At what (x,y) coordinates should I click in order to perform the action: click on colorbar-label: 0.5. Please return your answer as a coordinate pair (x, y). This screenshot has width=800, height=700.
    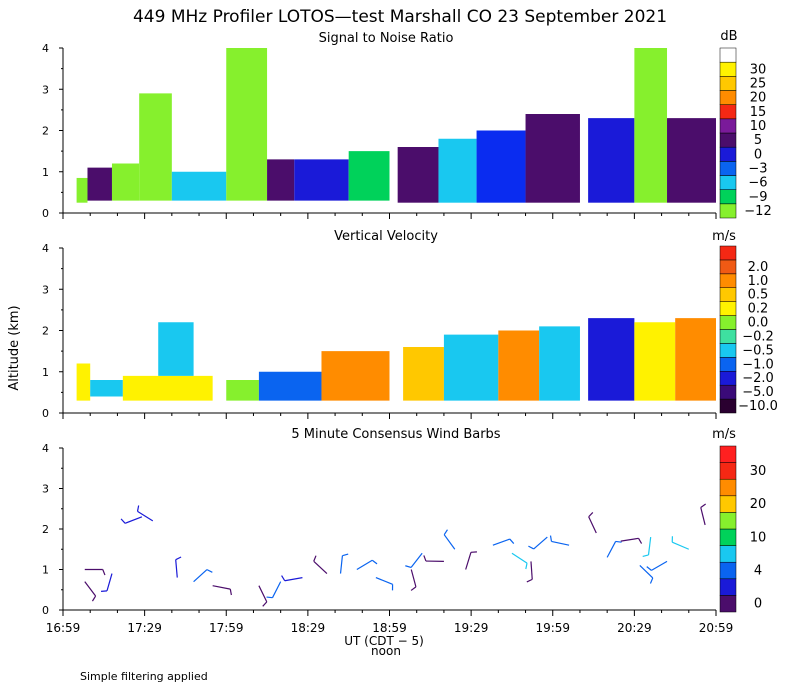
    Looking at the image, I should click on (758, 295).